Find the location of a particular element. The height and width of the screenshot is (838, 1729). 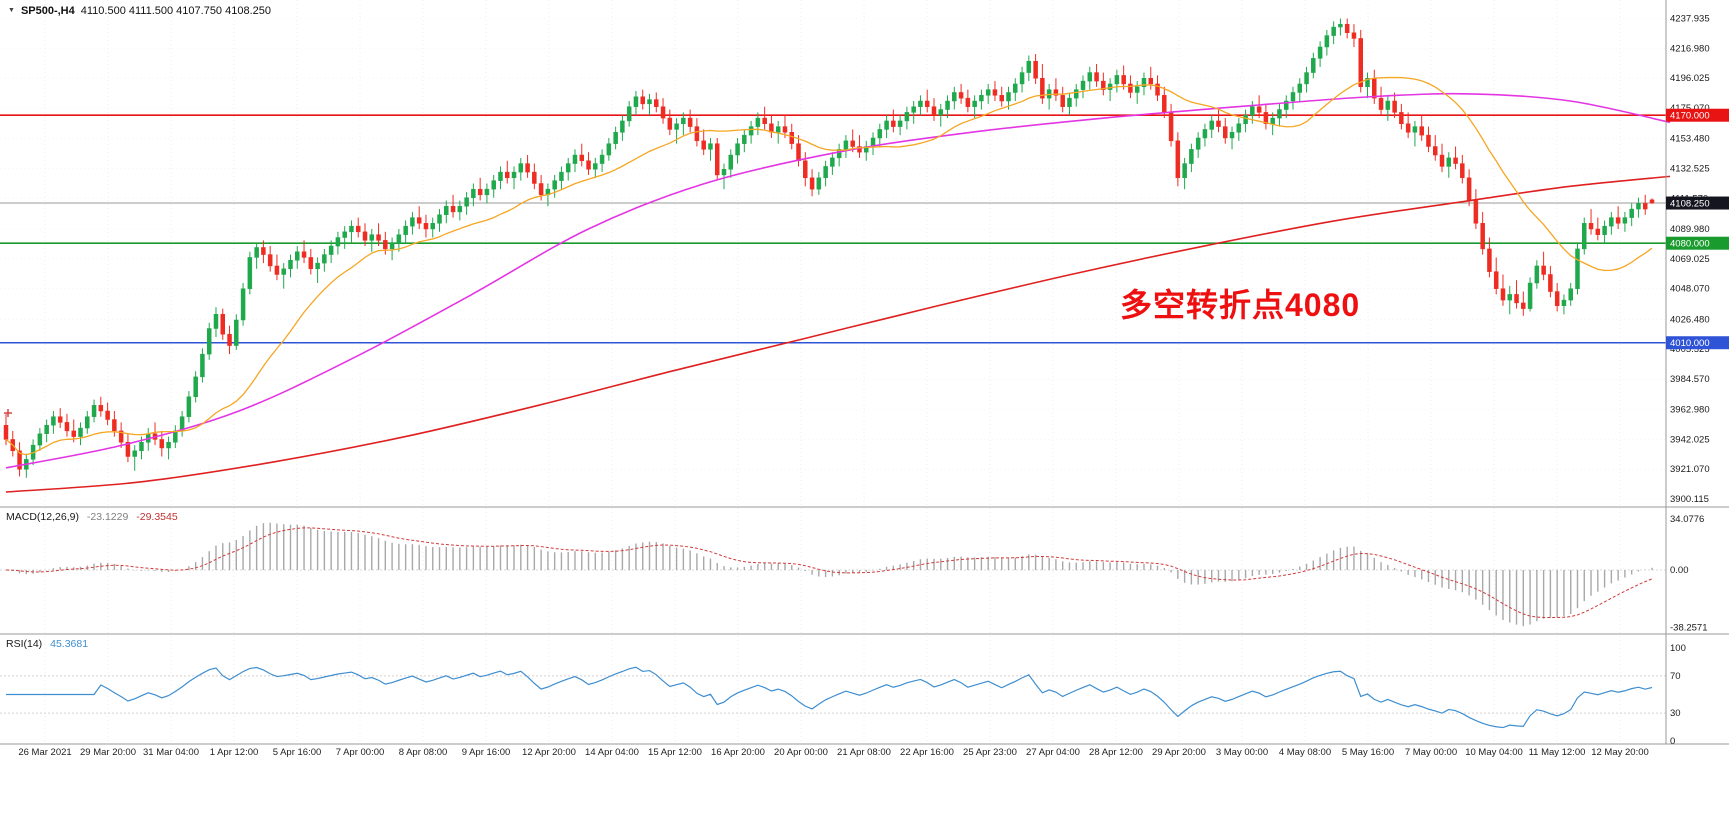

current-price-tag: 4108.250 is located at coordinates (1697, 203).